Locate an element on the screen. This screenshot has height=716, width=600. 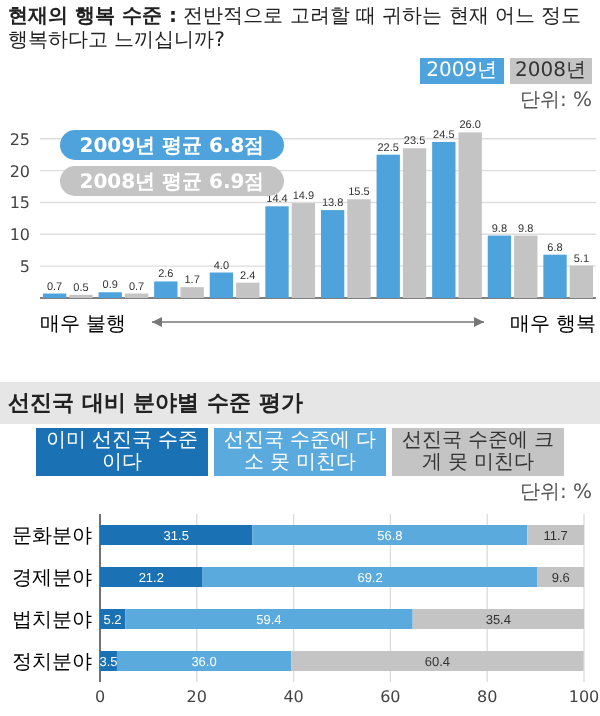
y-tick-label: 25 is located at coordinates (19, 139).